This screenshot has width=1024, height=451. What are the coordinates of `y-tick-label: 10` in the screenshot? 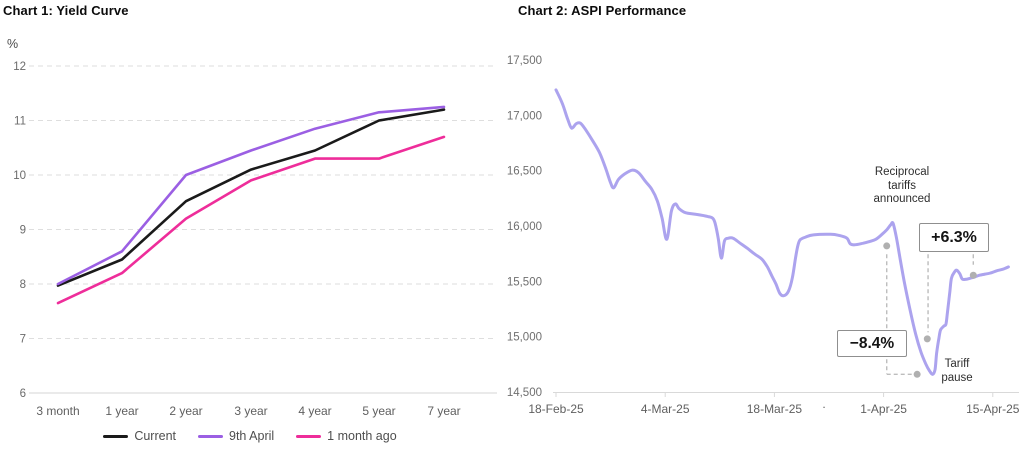 It's located at (19, 176).